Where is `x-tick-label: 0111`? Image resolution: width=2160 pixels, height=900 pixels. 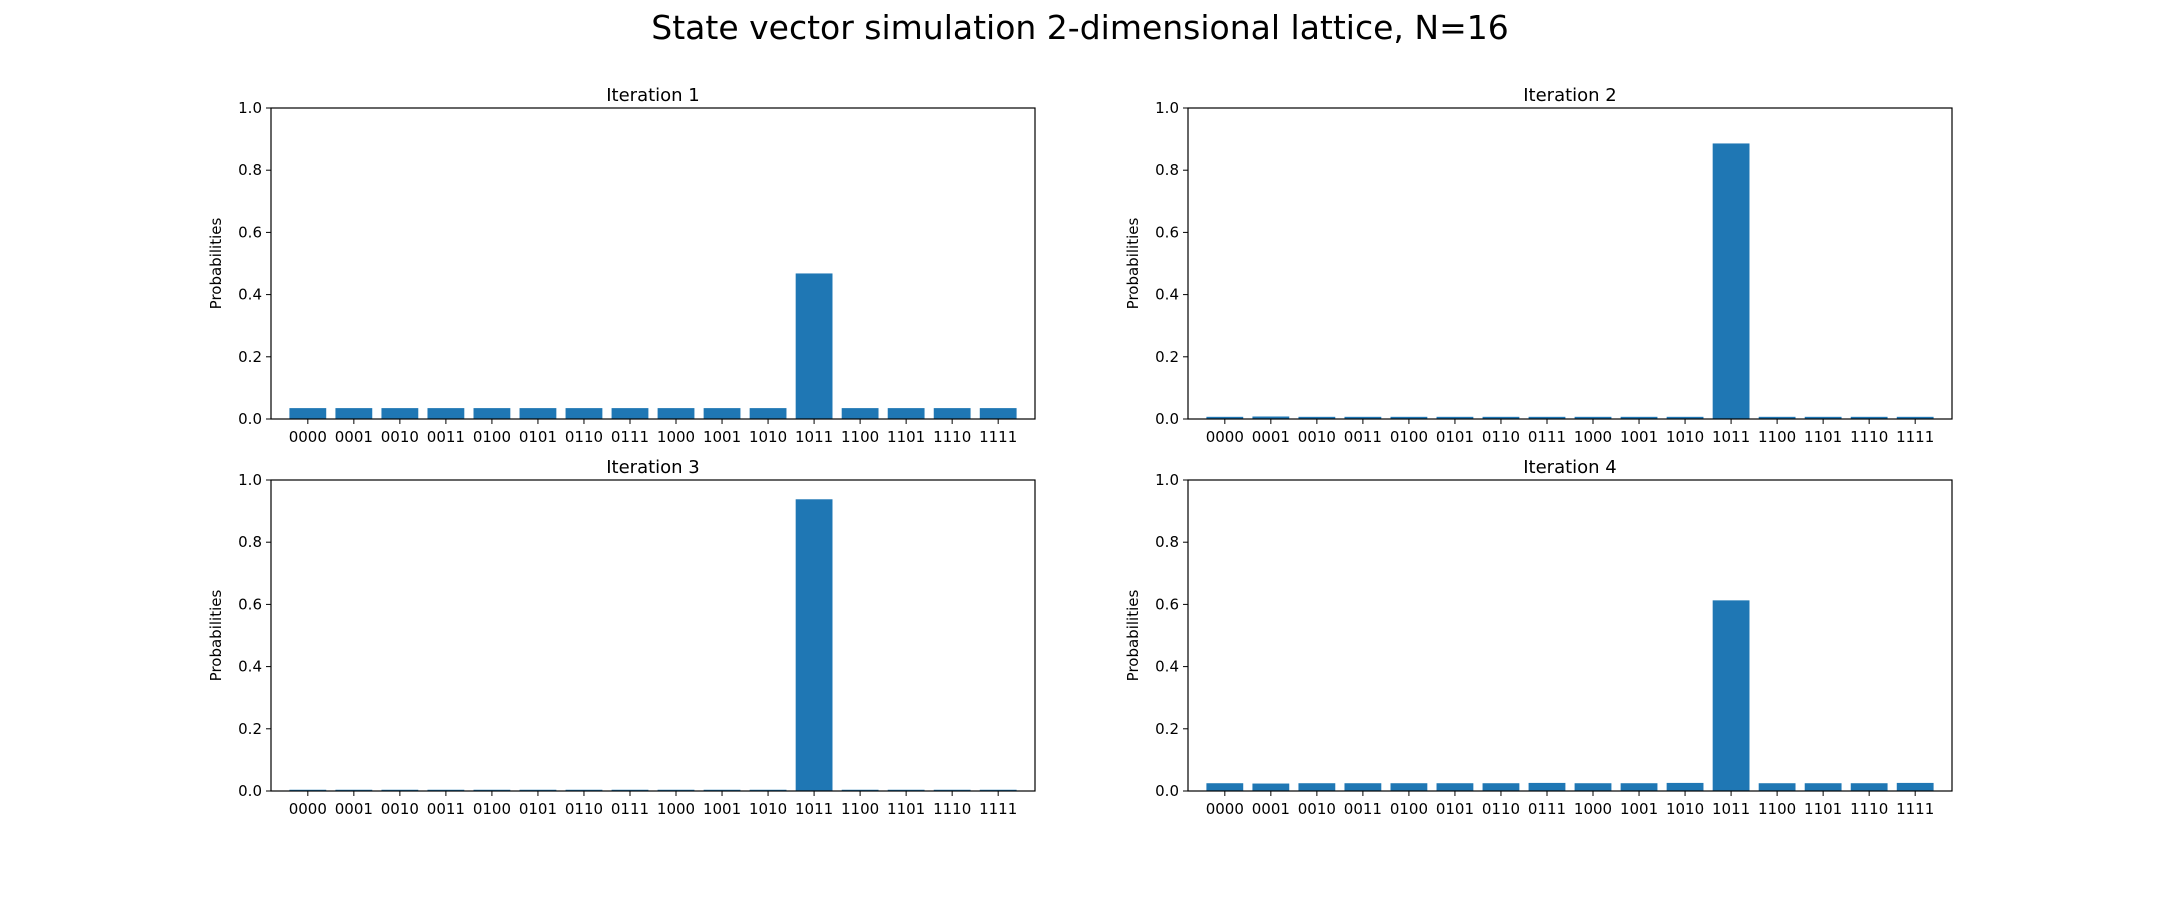 x-tick-label: 0111 is located at coordinates (630, 809).